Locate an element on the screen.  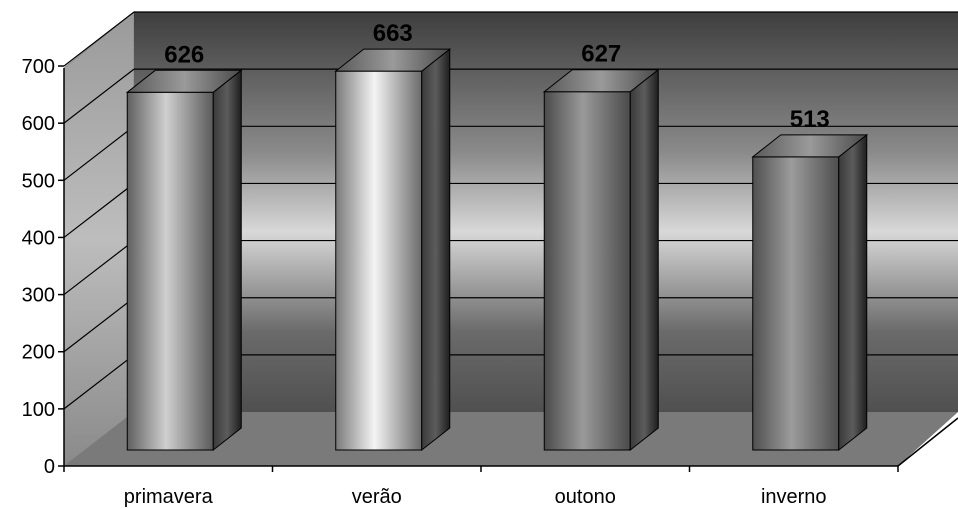
y-tick-label: 300 is located at coordinates (38, 296).